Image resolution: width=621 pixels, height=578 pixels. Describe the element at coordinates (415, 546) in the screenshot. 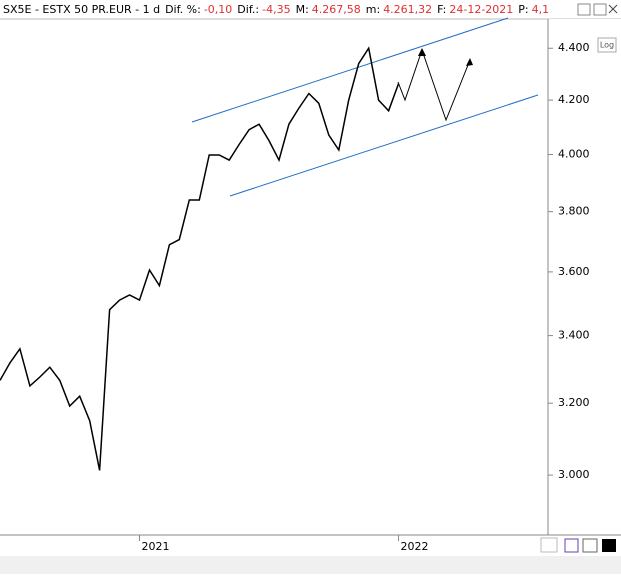

I see `x-tick-label: 2022` at that location.